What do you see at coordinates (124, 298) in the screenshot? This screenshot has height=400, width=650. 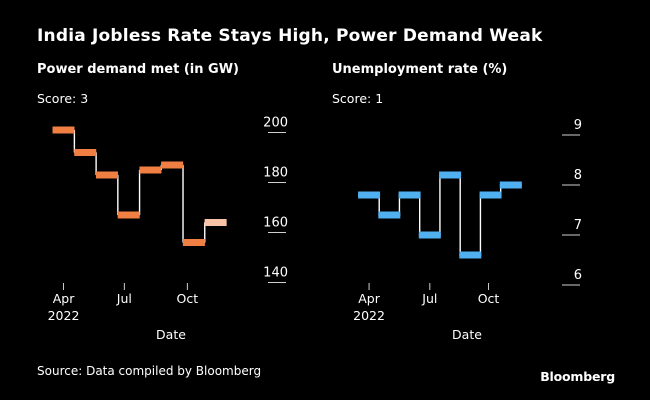 I see `power-x-tick-label: Jul` at bounding box center [124, 298].